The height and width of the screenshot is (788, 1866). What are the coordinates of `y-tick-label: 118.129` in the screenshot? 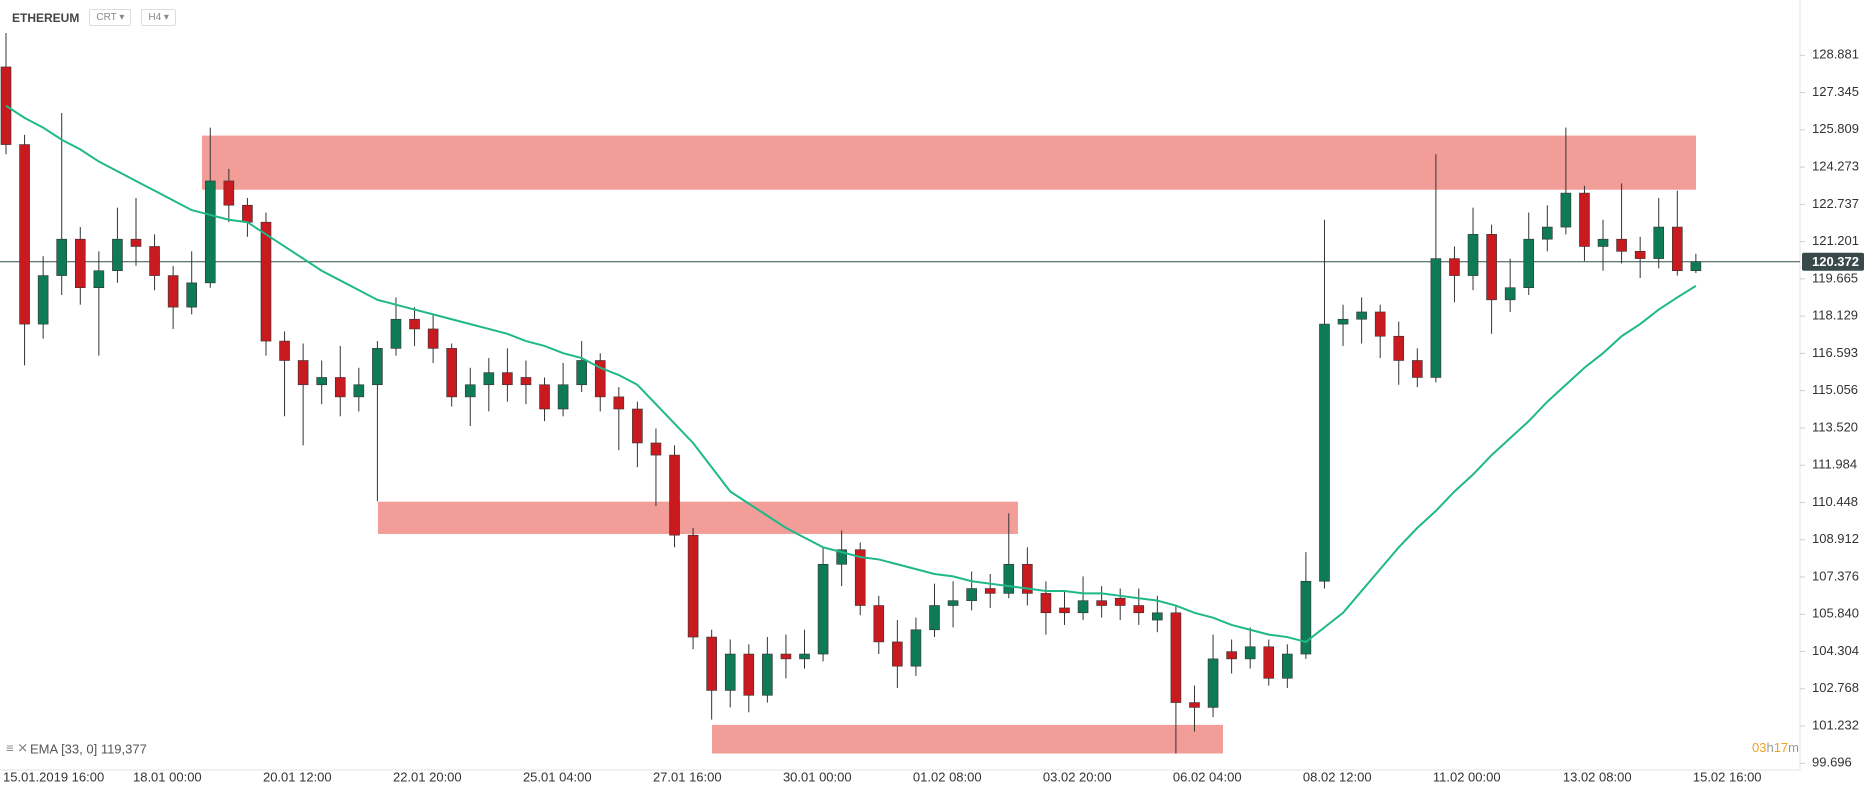 It's located at (1835, 315).